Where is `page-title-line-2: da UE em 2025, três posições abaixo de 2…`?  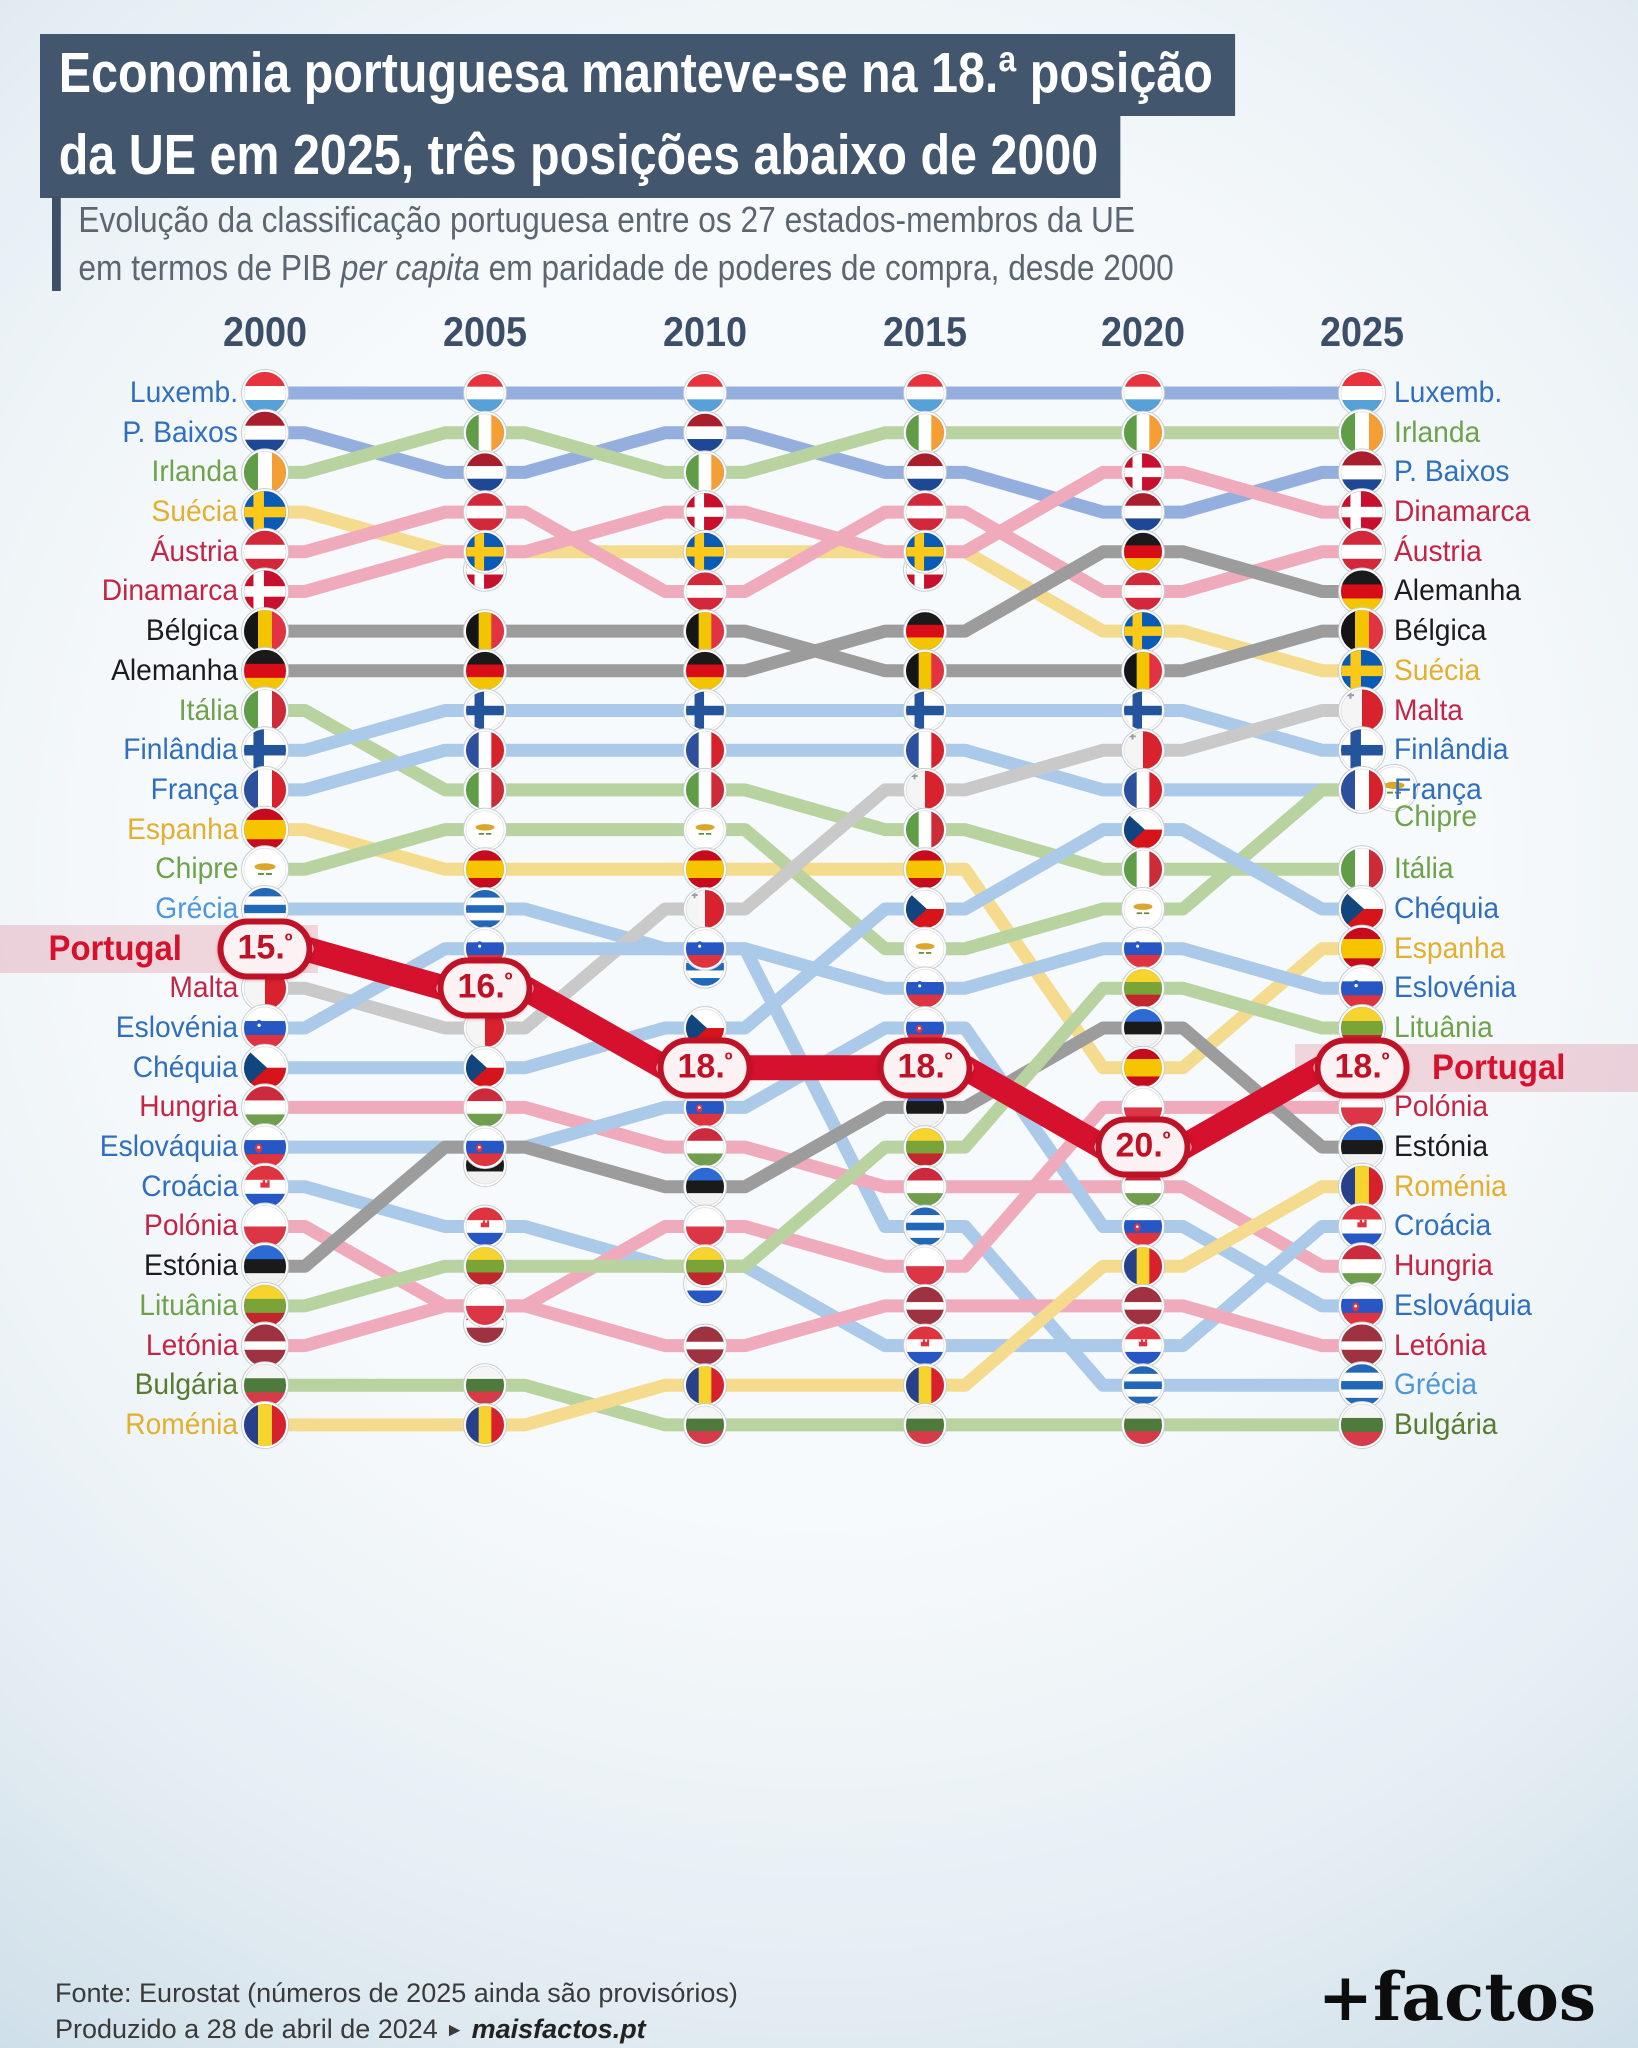 page-title-line-2: da UE em 2025, três posições abaixo de 2… is located at coordinates (580, 157).